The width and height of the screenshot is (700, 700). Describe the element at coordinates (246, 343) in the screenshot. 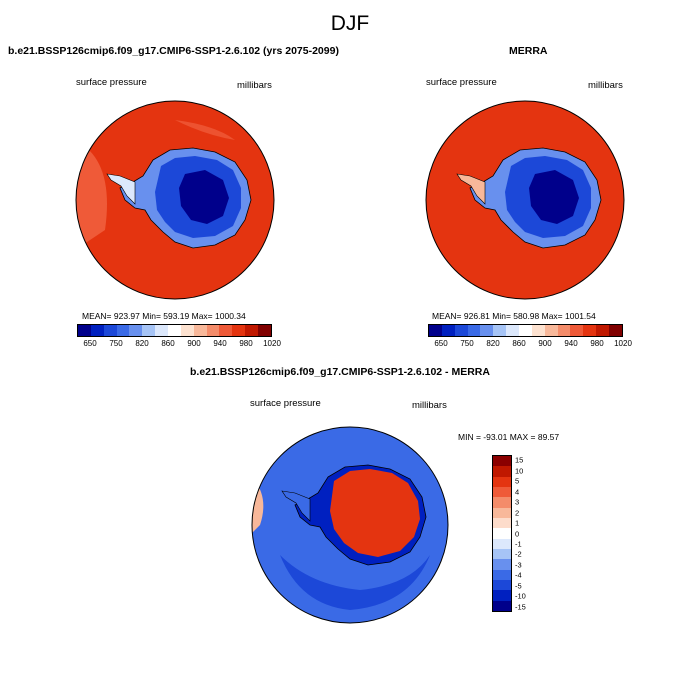

I see `model-colorbar-tick-label: 980` at that location.